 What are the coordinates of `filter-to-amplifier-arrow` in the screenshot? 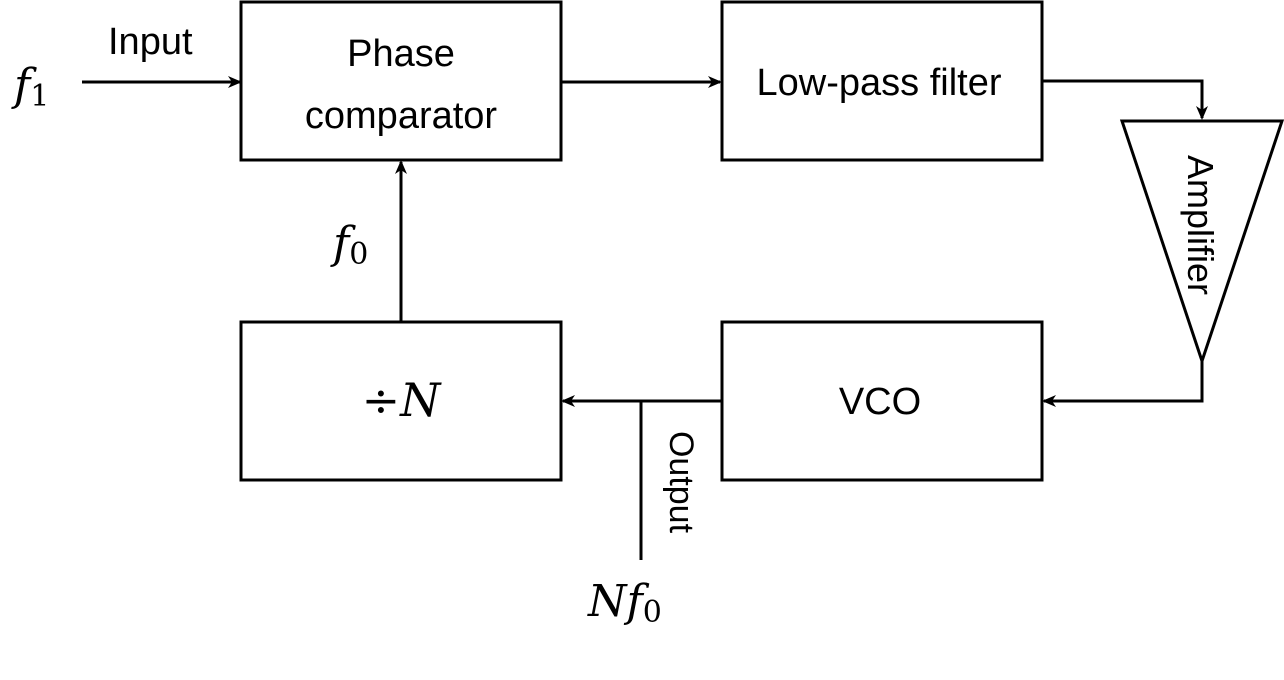 It's located at (1125, 99).